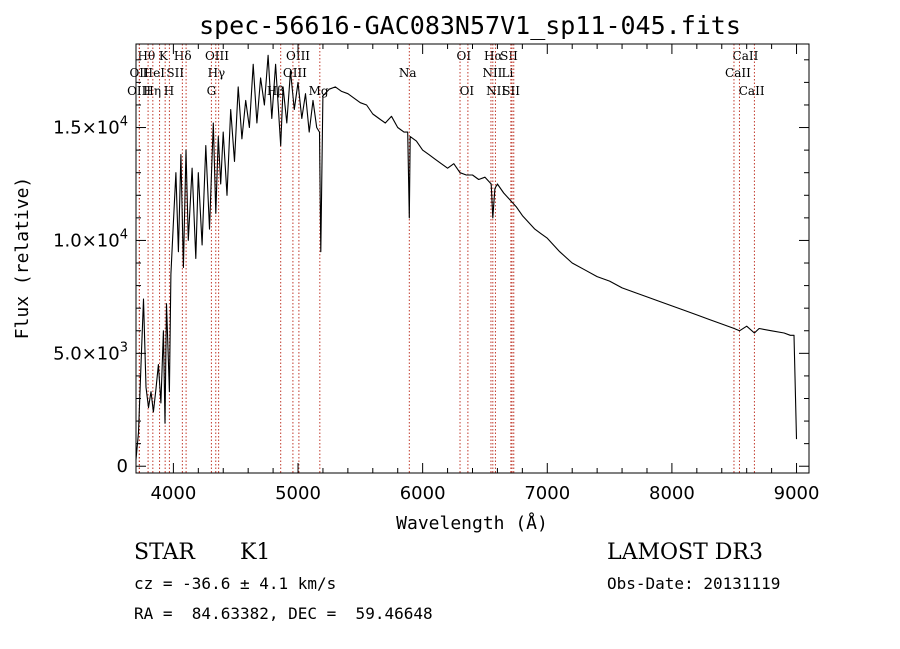 The image size is (900, 649). I want to click on line-label: H, so click(169, 91).